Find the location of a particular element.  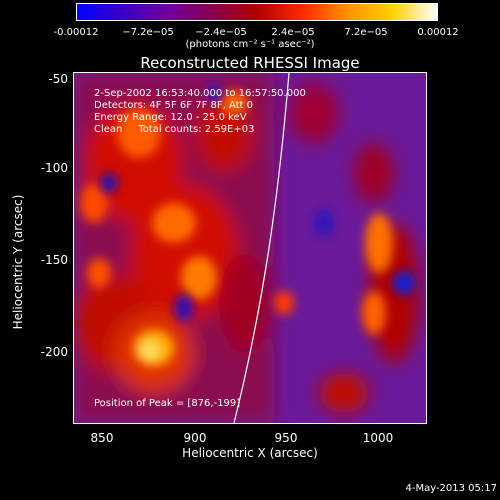

x-tick-label: 950 is located at coordinates (286, 438).